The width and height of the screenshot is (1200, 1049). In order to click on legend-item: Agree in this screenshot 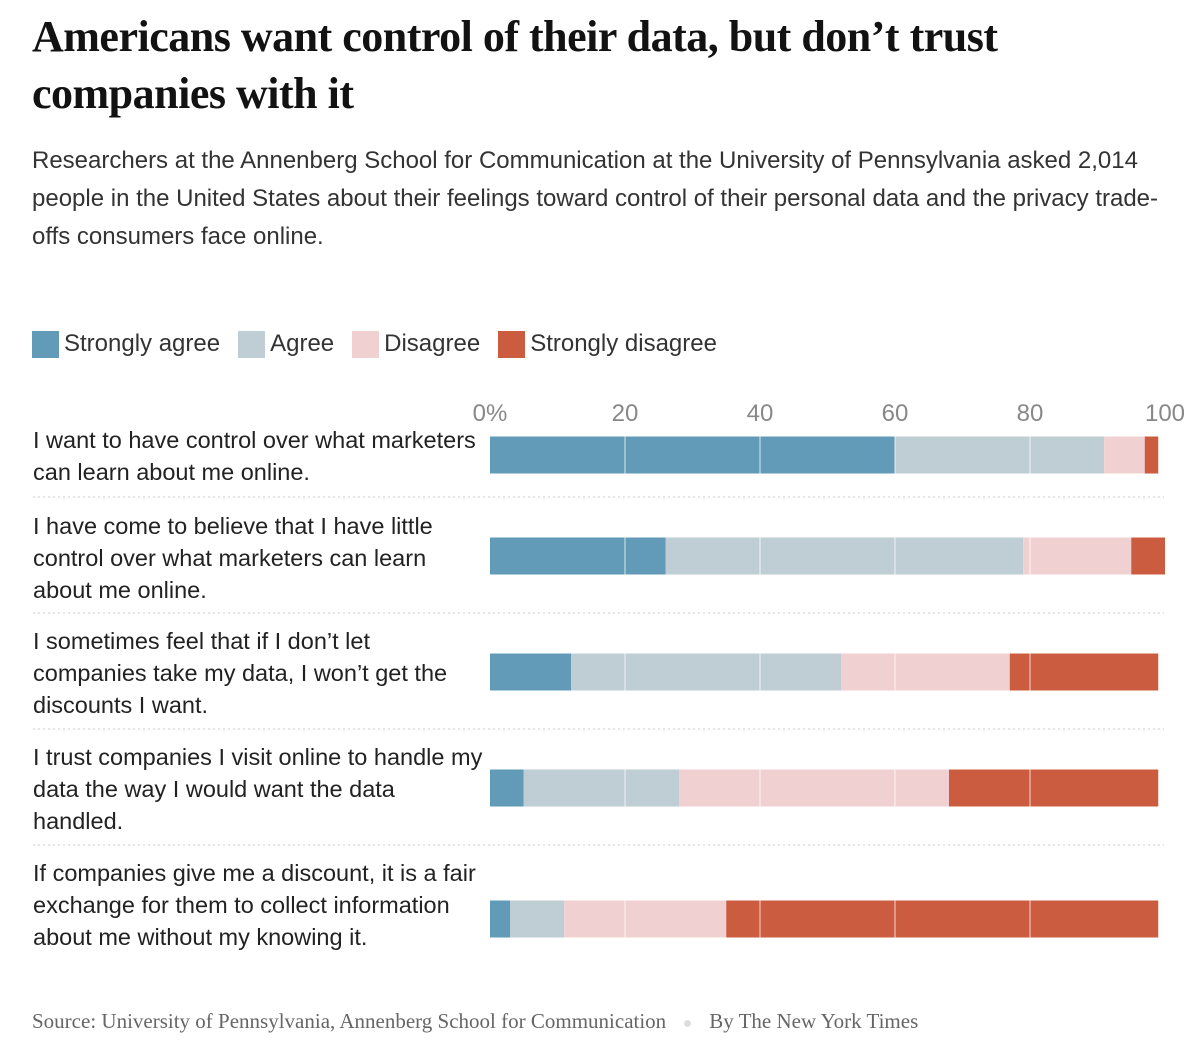, I will do `click(286, 344)`.